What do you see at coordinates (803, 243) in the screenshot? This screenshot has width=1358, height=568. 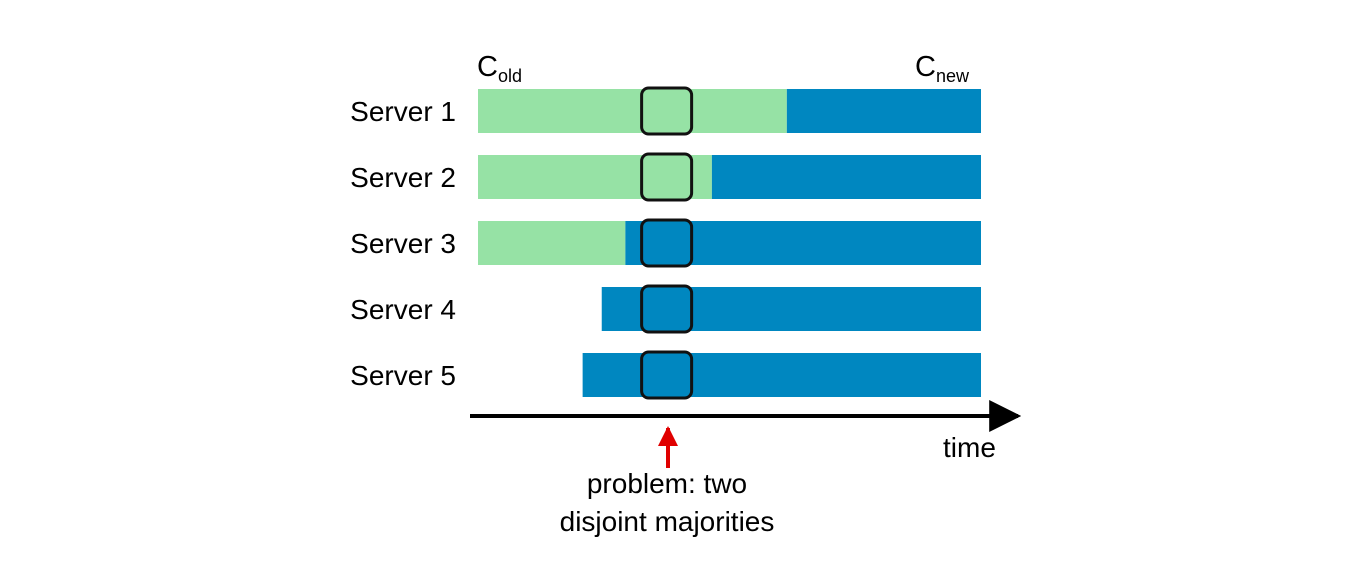 I see `server-3-new-config-bar` at bounding box center [803, 243].